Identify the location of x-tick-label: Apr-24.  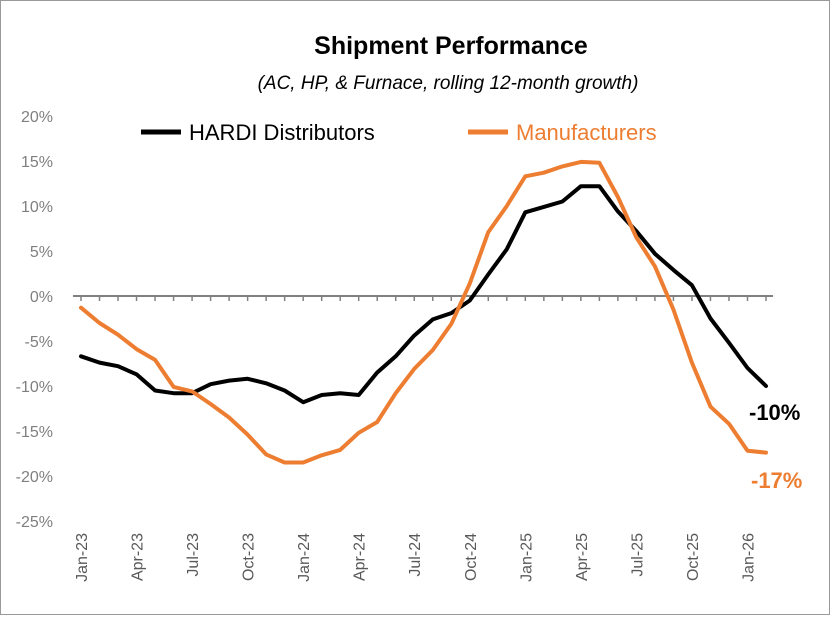
(360, 557).